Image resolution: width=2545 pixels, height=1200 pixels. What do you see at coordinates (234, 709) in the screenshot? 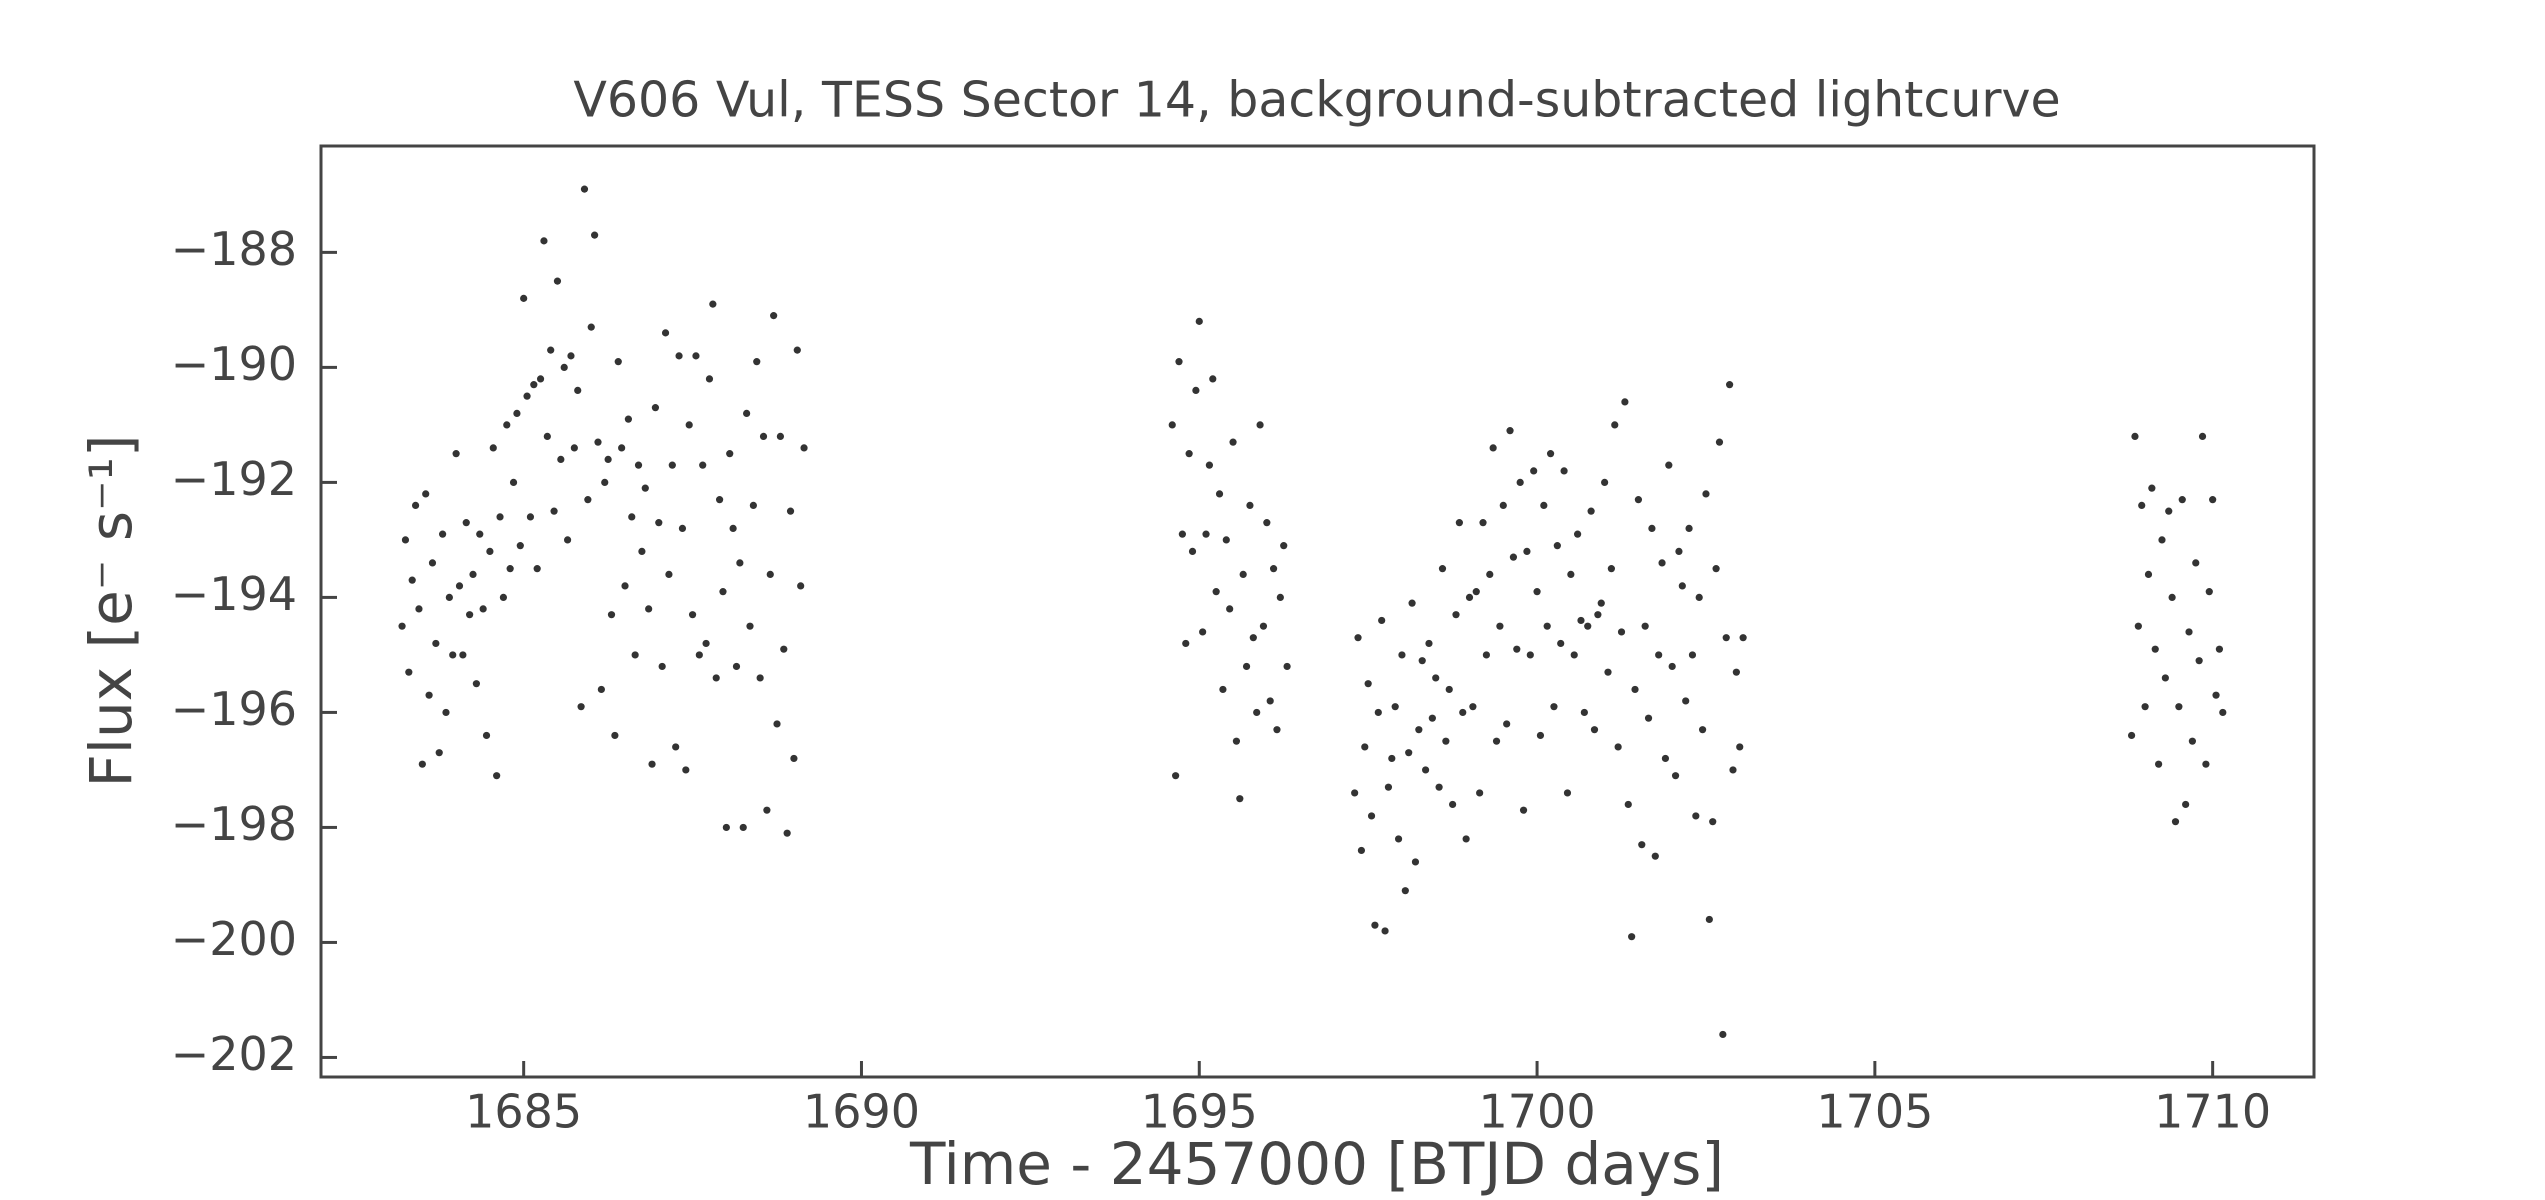
I see `y-tick-label: −196` at bounding box center [234, 709].